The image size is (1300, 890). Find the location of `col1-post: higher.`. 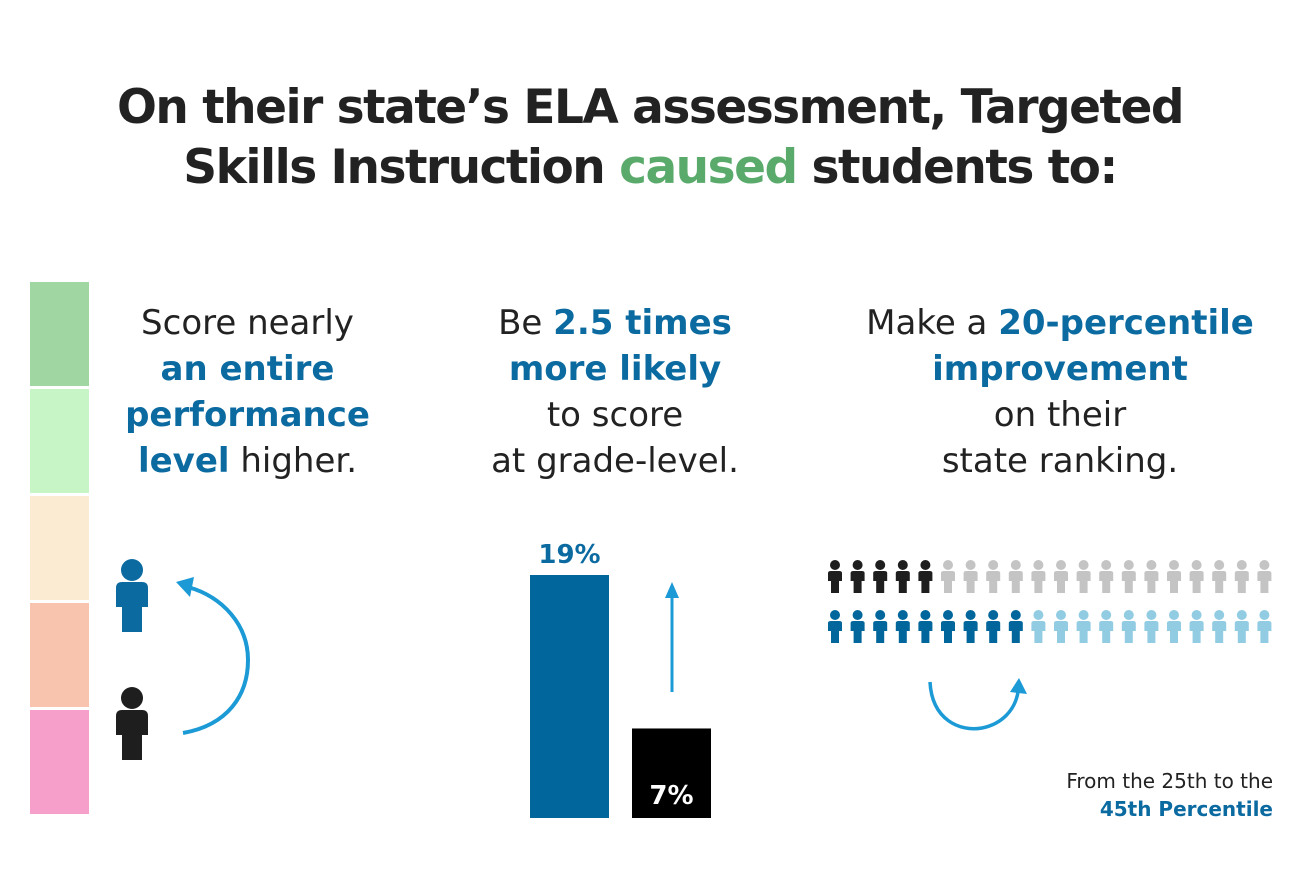

col1-post: higher. is located at coordinates (293, 461).